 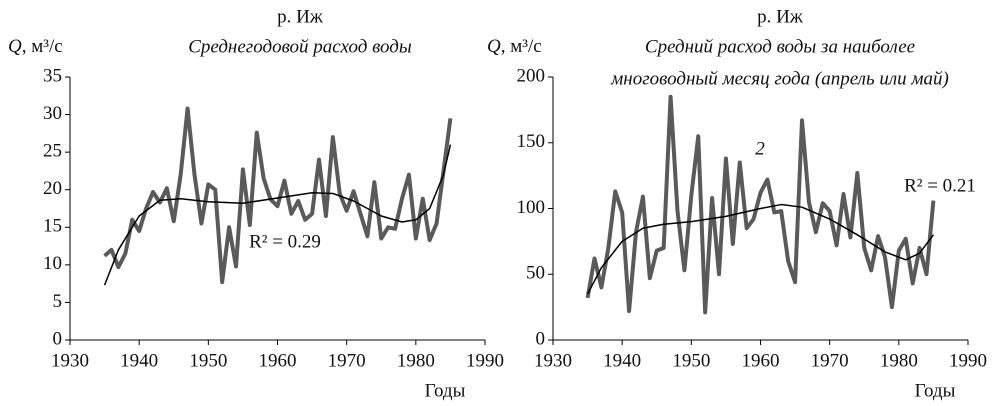 What do you see at coordinates (779, 78) in the screenshot?
I see `chart-subtitle: многоводный месяц года (апрель или май)` at bounding box center [779, 78].